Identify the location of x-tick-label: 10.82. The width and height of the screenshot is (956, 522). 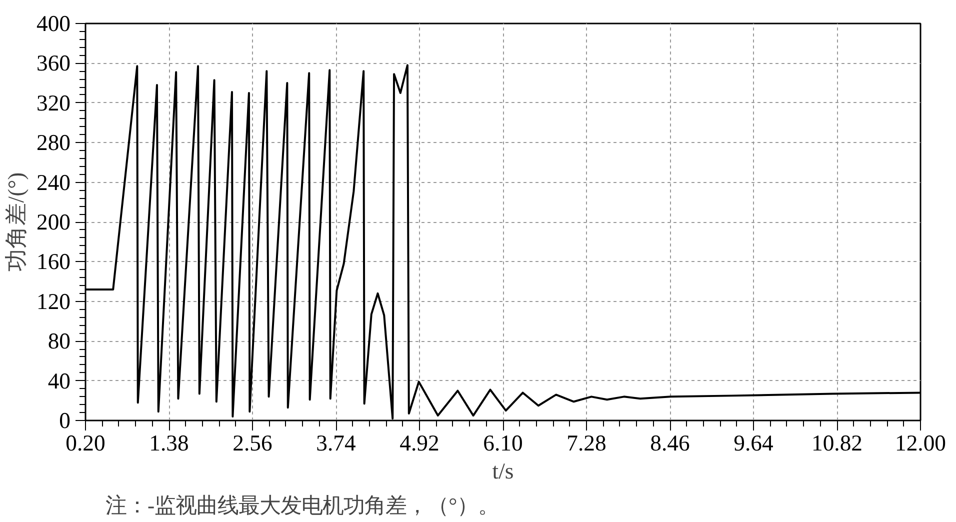
(837, 443).